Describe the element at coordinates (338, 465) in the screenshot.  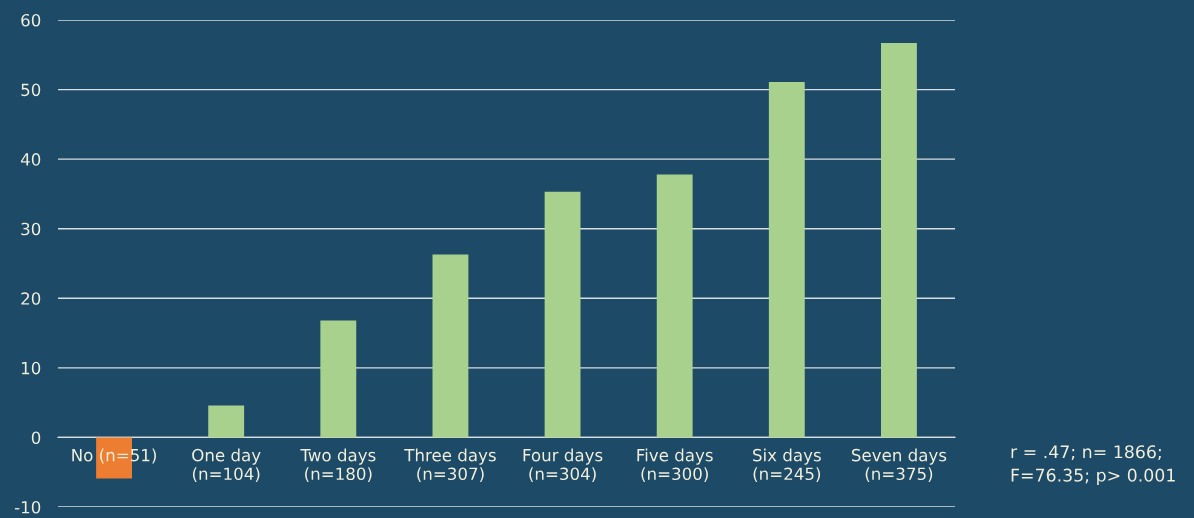
I see `x-tick-label: Two days (n=180)` at that location.